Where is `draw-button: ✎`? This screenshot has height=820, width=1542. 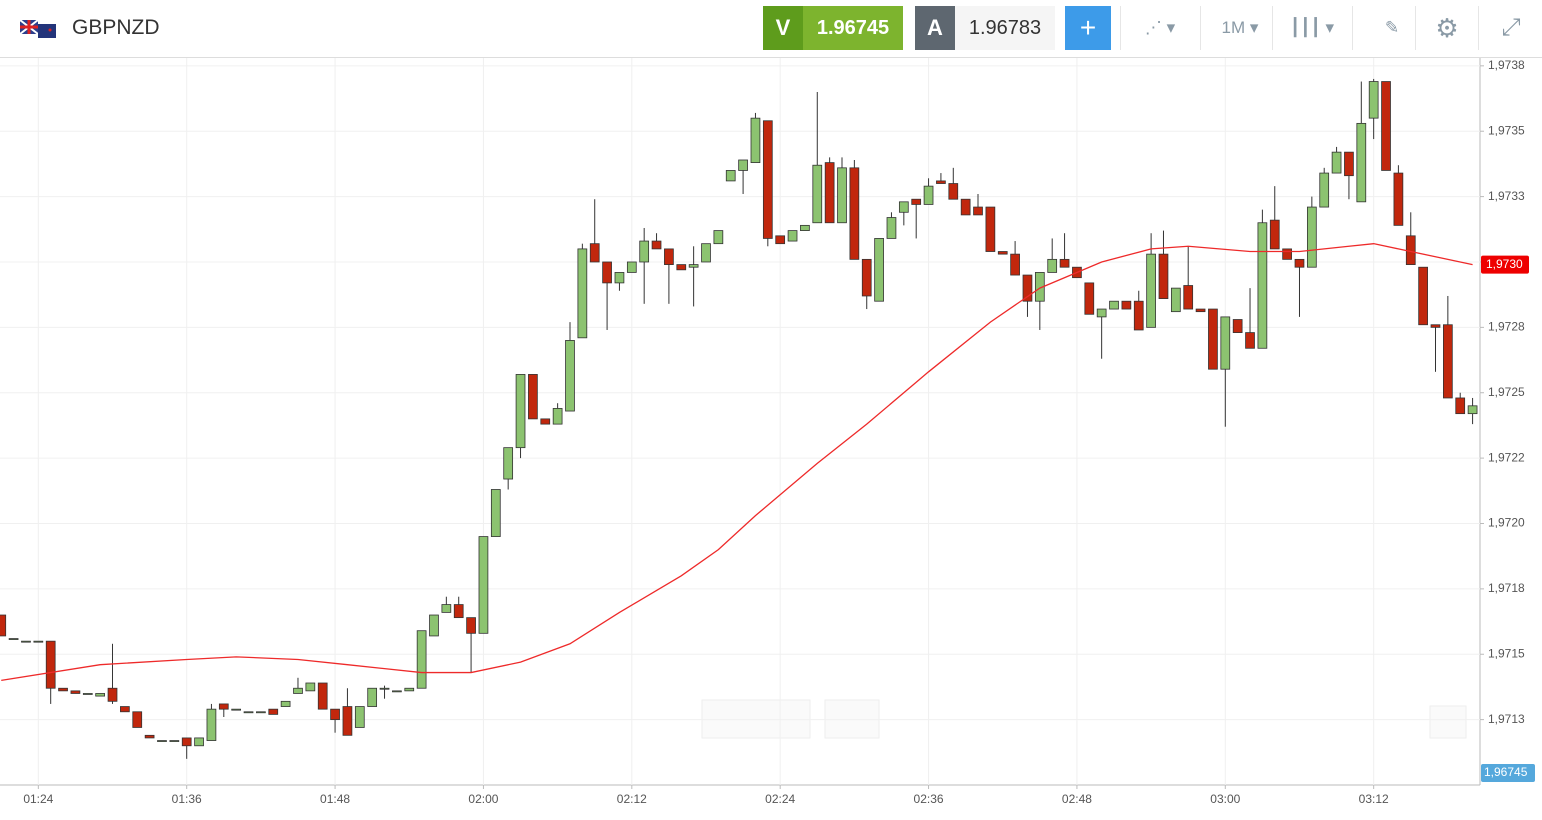 draw-button: ✎ is located at coordinates (1391, 28).